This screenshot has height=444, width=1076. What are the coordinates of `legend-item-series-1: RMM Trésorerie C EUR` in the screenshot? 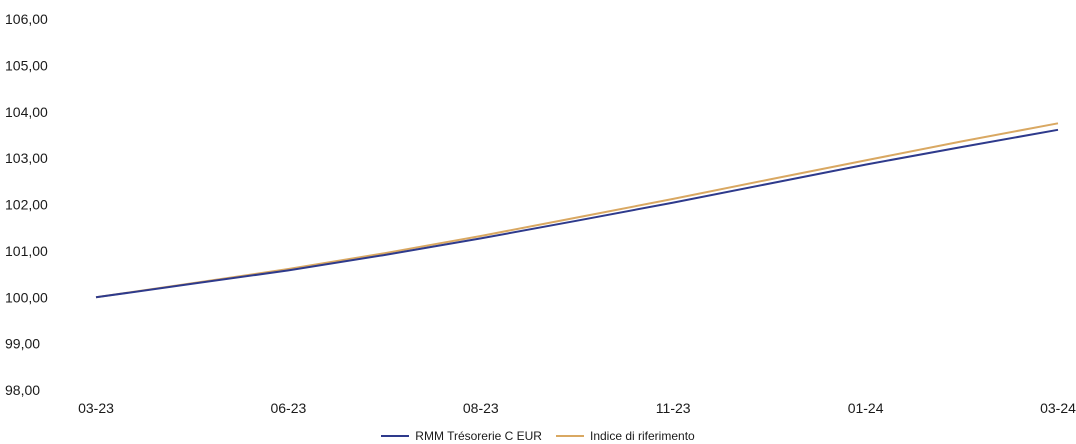 It's located at (461, 436).